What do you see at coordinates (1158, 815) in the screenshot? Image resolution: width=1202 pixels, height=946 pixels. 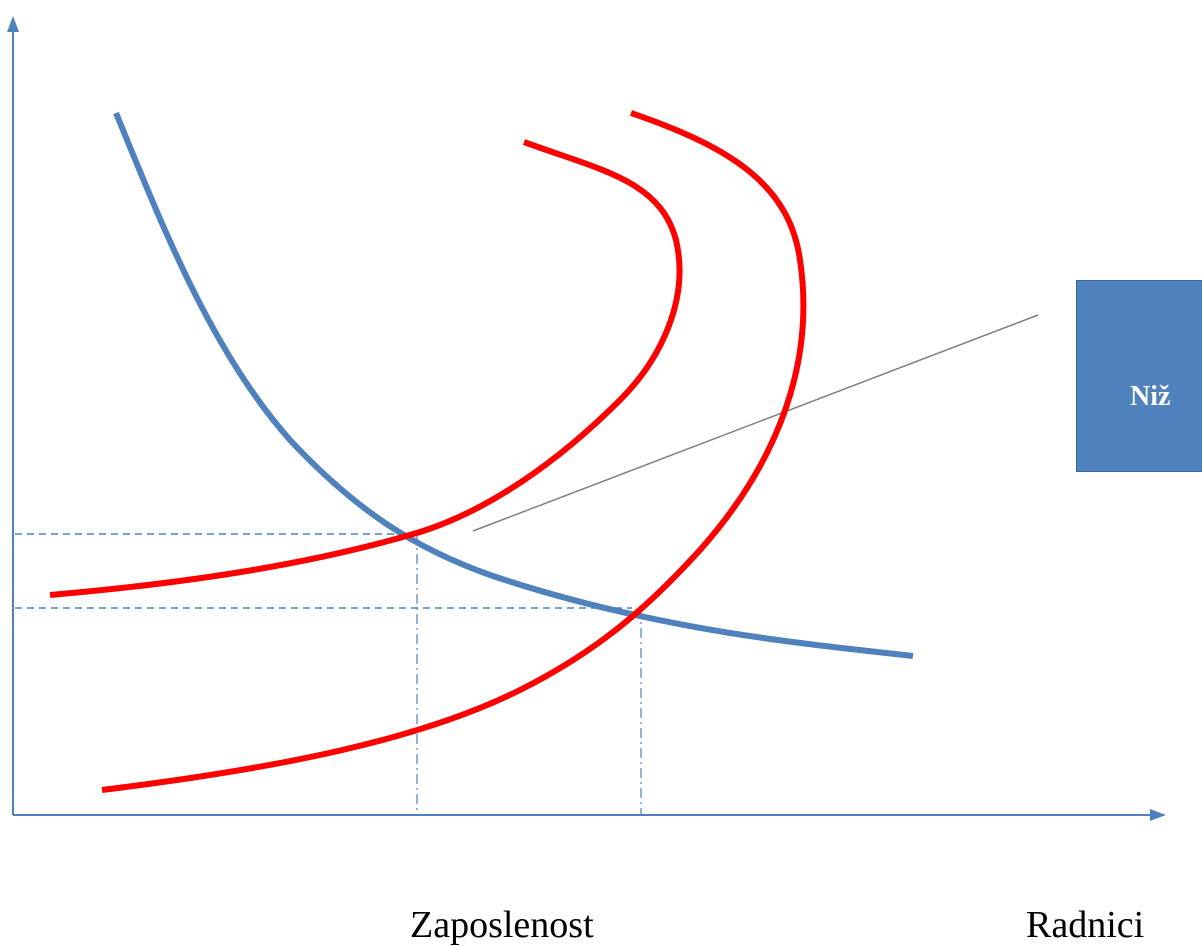 I see `x-axis-arrow-icon` at bounding box center [1158, 815].